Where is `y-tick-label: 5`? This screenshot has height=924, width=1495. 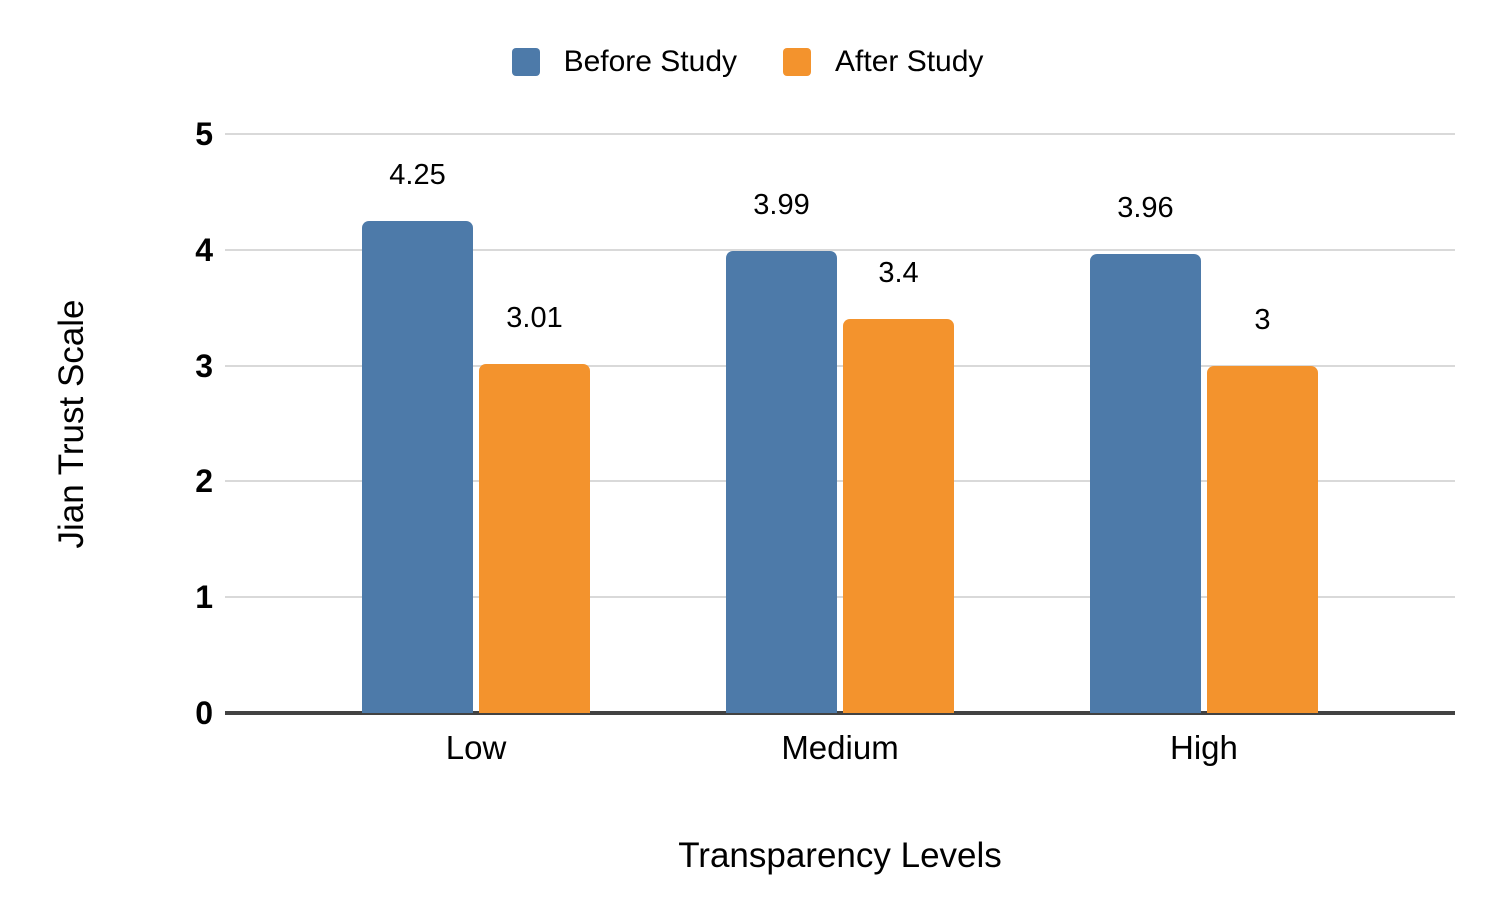
y-tick-label: 5 is located at coordinates (204, 134).